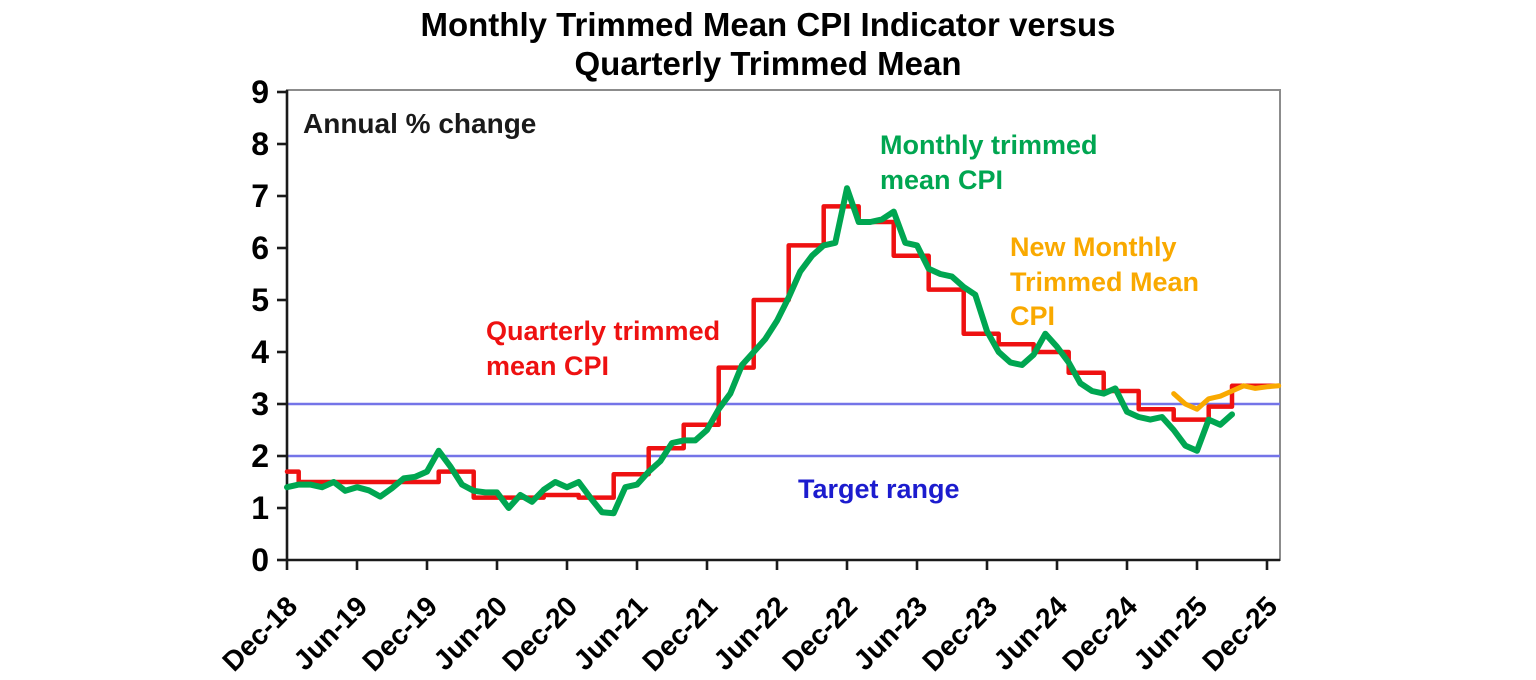  I want to click on y-tick-label: 9, so click(260, 92).